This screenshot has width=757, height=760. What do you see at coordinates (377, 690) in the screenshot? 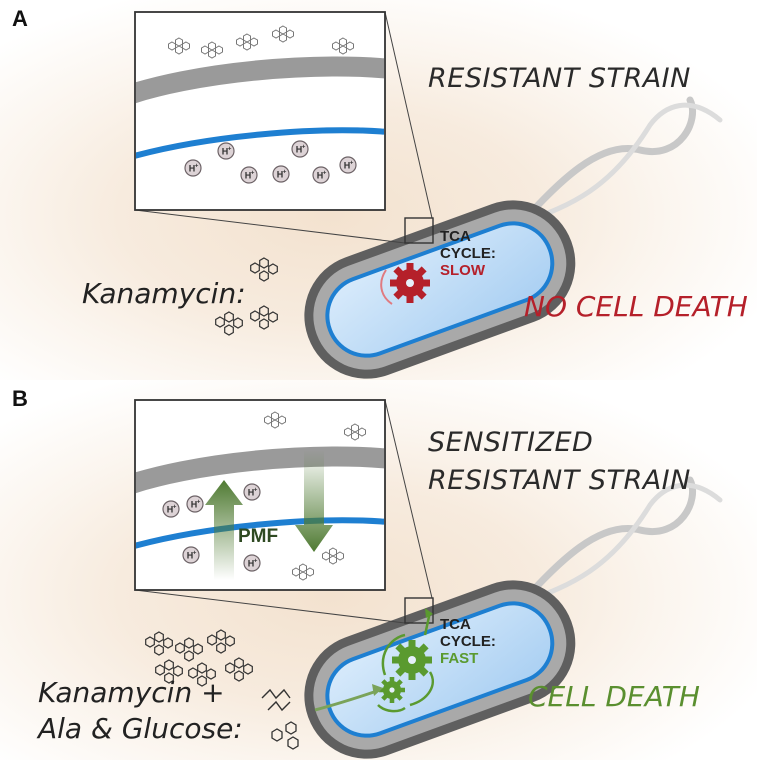
I see `nutrient-uptake-arrowhead` at bounding box center [377, 690].